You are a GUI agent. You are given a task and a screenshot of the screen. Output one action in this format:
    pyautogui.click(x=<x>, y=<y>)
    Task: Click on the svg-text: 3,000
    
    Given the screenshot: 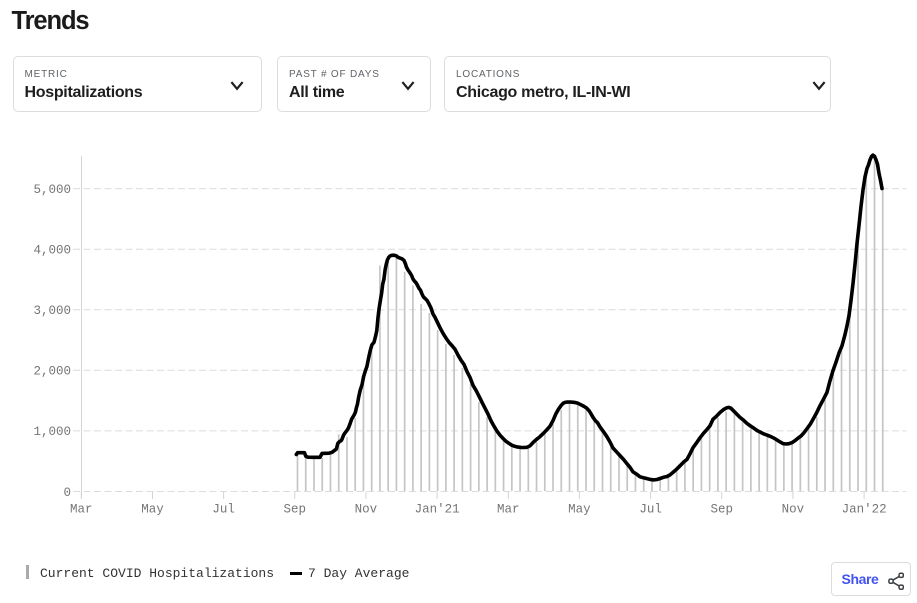 What is the action you would take?
    pyautogui.click(x=52, y=311)
    